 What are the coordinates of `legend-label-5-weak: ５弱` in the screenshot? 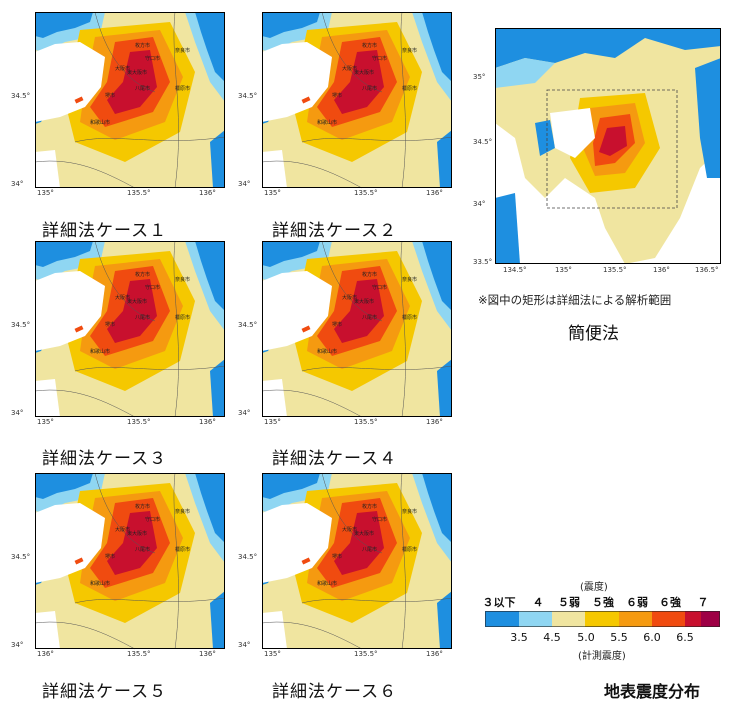 It's located at (569, 602).